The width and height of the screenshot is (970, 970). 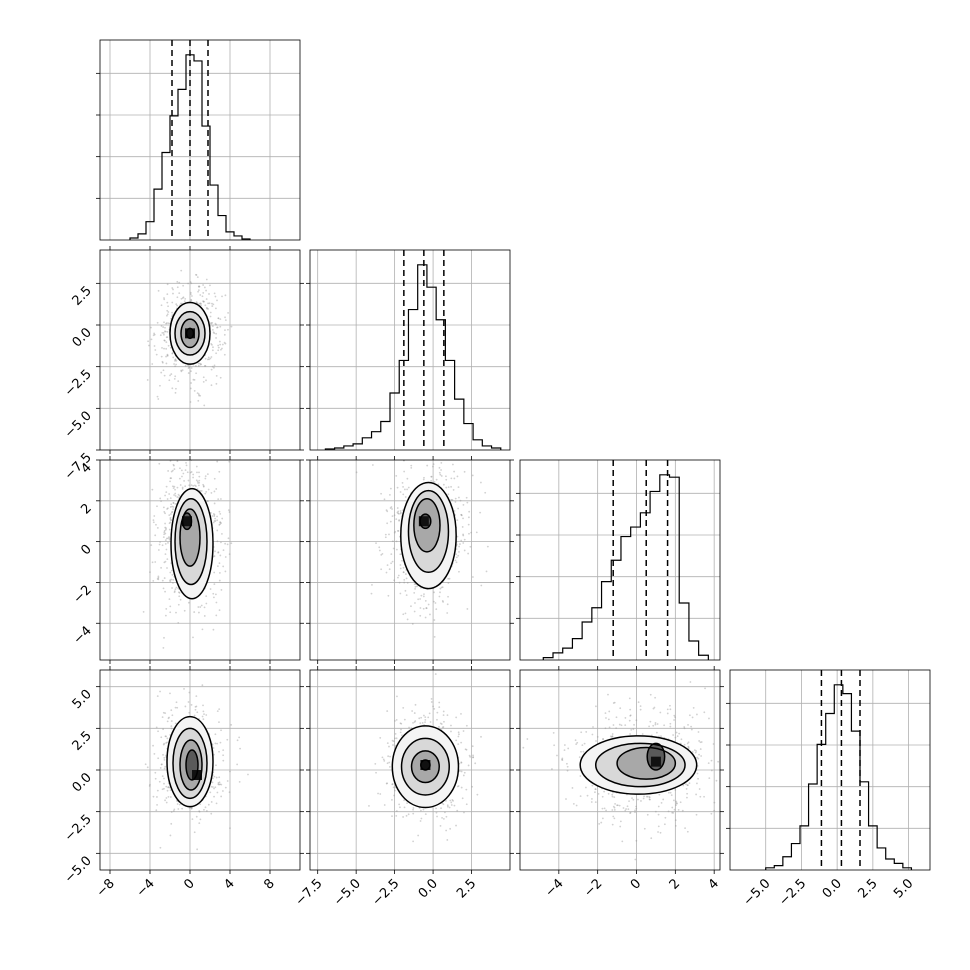 What do you see at coordinates (714, 884) in the screenshot?
I see `x-tick-label: 4` at bounding box center [714, 884].